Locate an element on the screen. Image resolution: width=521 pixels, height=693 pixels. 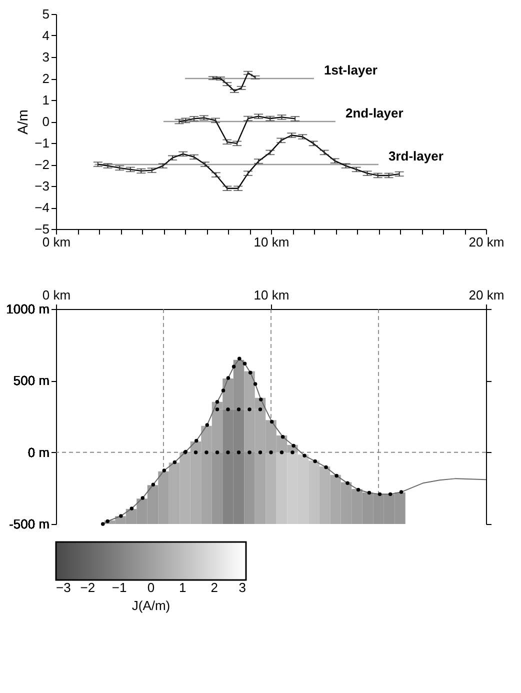
color-bar-label: 2 is located at coordinates (214, 587).